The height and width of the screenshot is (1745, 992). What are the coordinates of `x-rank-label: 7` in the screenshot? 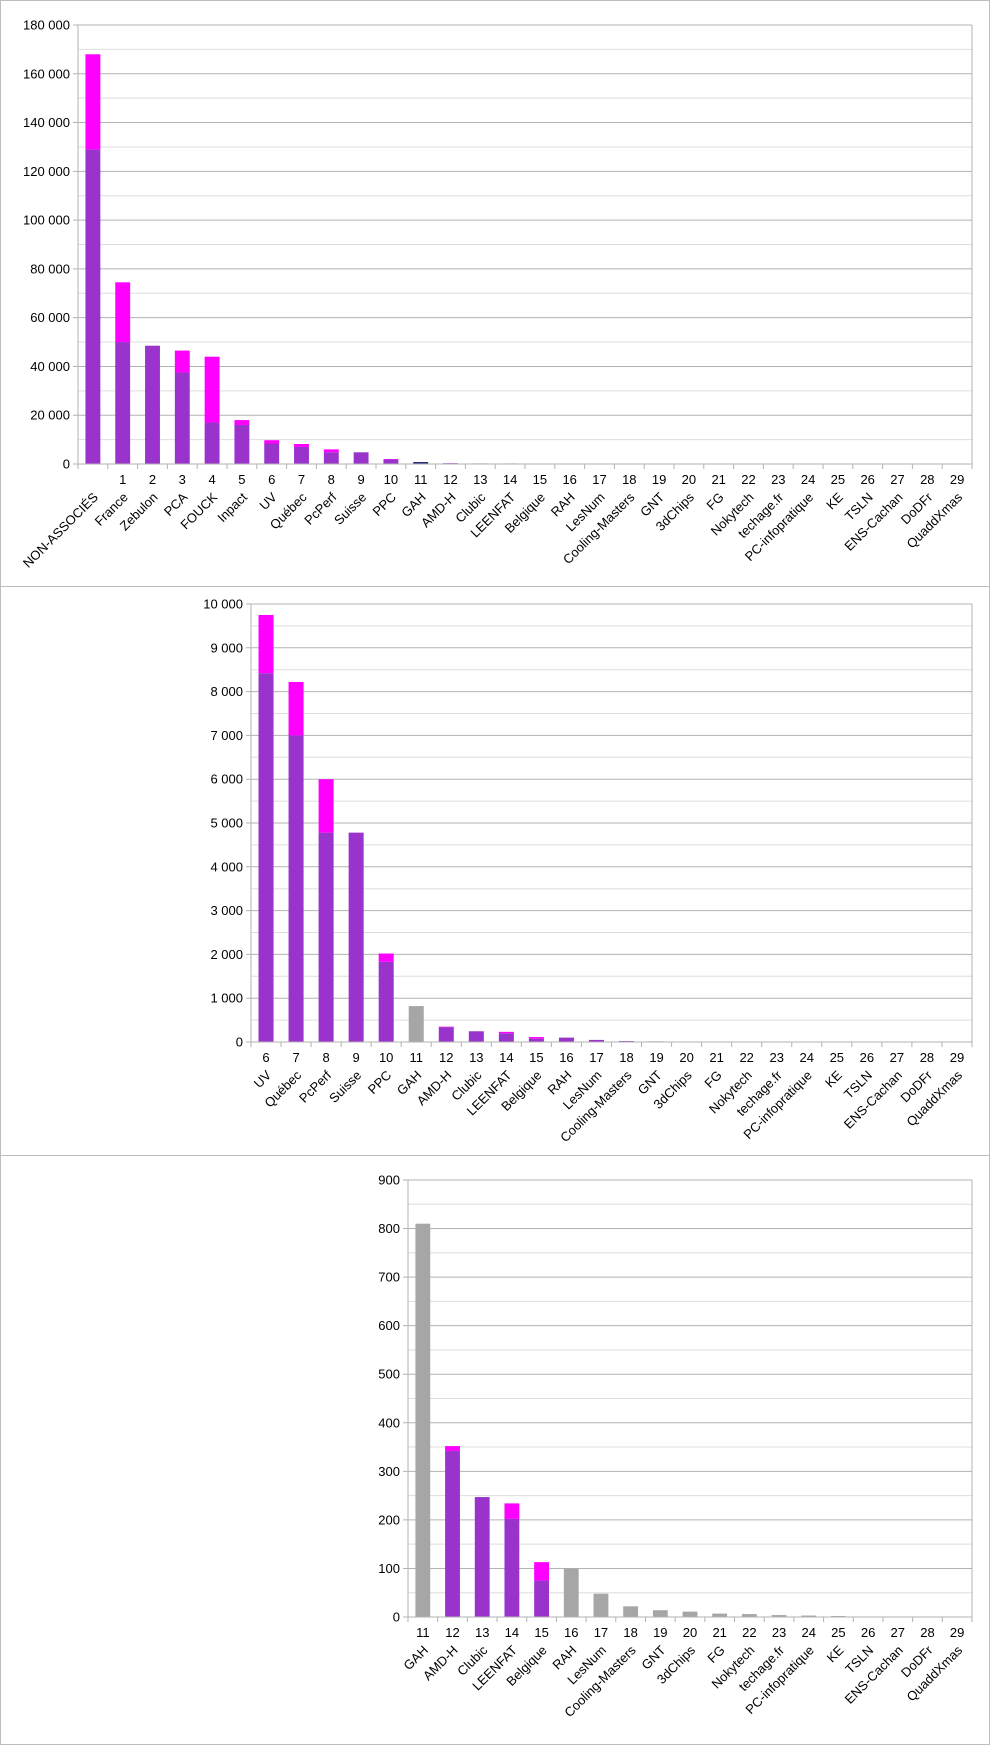 It's located at (295, 1057).